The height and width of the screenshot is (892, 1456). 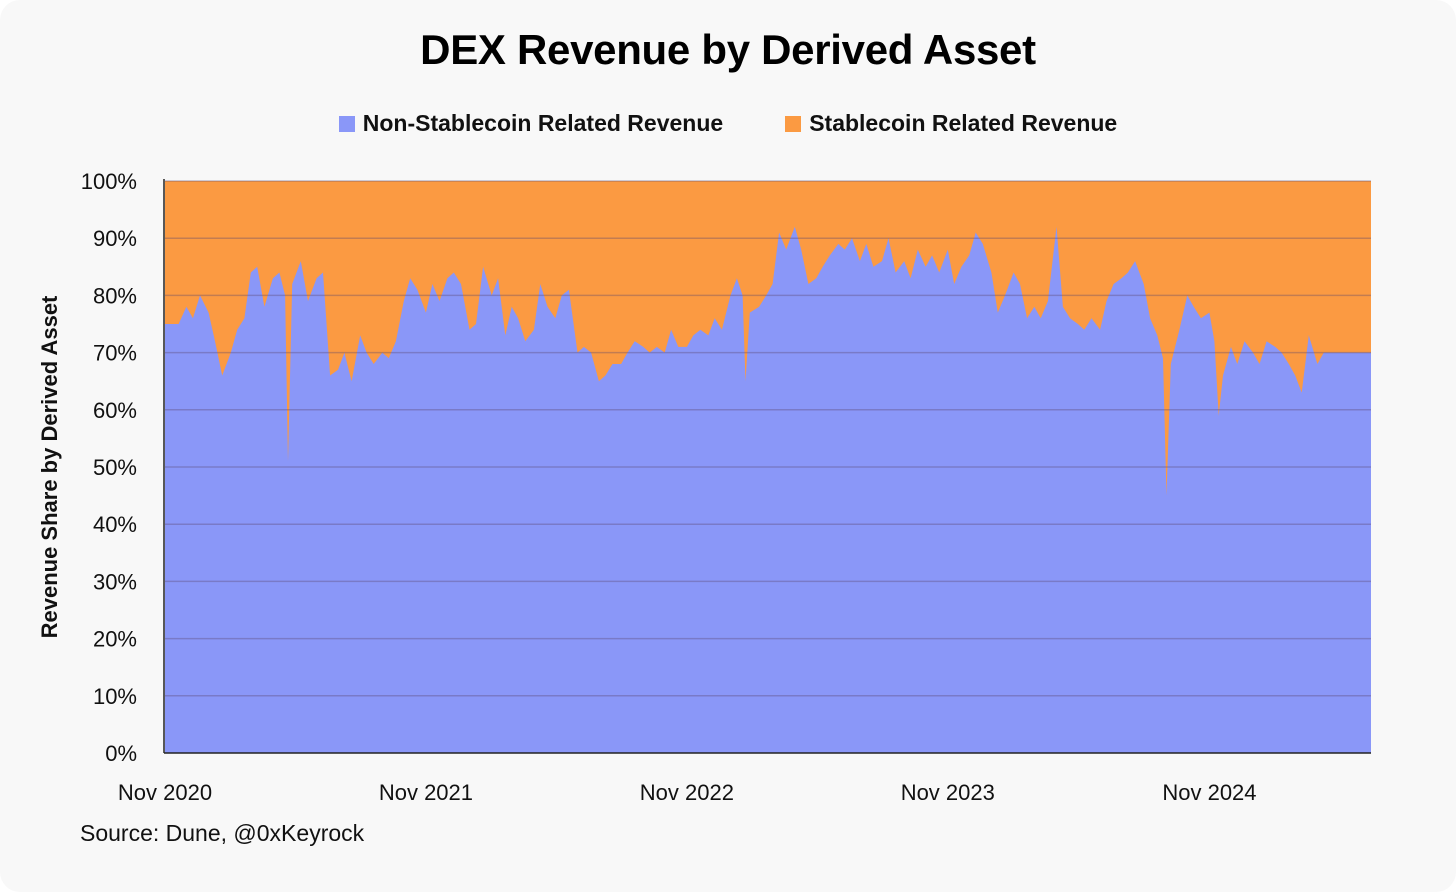 I want to click on y-tick-label: 100%, so click(x=109, y=181).